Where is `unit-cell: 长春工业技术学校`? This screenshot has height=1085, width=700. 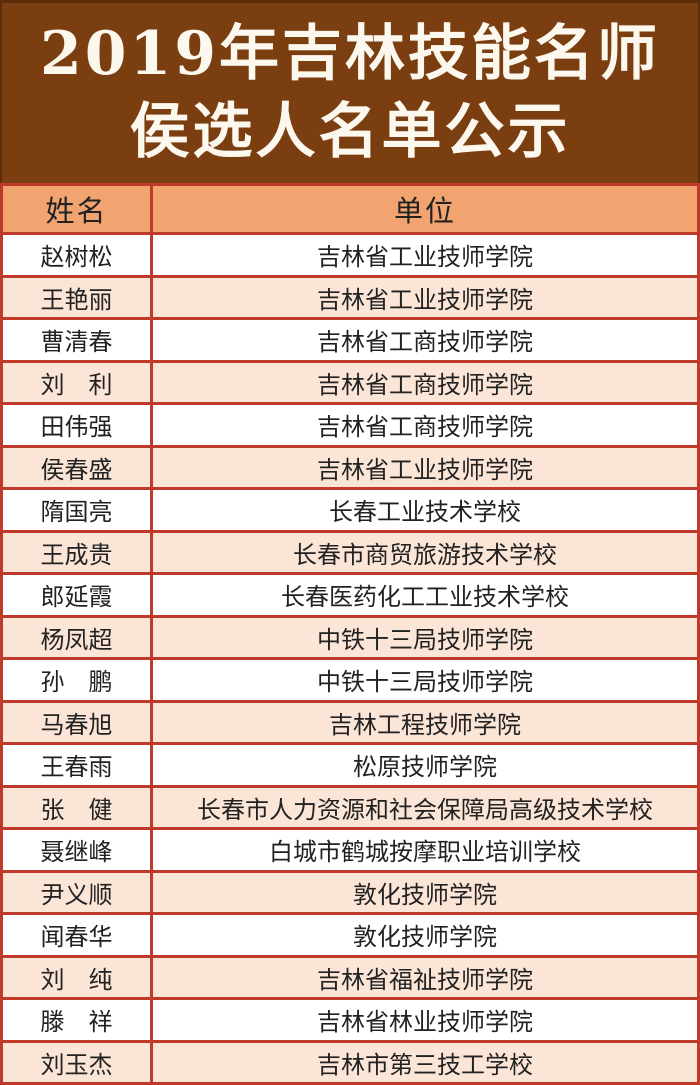
unit-cell: 长春工业技术学校 is located at coordinates (425, 510).